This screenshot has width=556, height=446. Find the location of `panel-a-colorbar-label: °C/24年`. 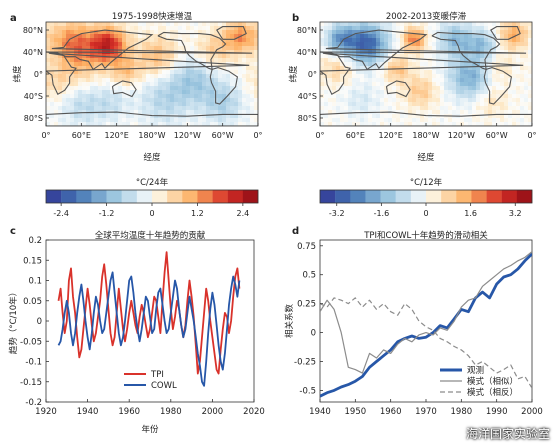

panel-a-colorbar-label: °C/24年 is located at coordinates (152, 182).